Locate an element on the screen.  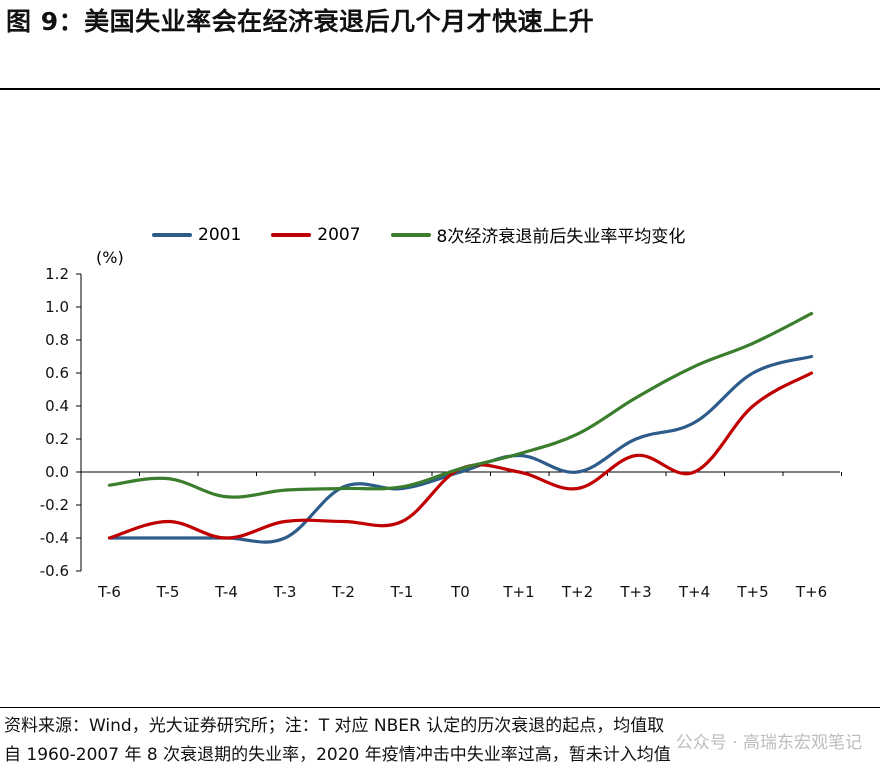
watermark-text: 公众号 · 高瑞东宏观笔记 is located at coordinates (768, 743).